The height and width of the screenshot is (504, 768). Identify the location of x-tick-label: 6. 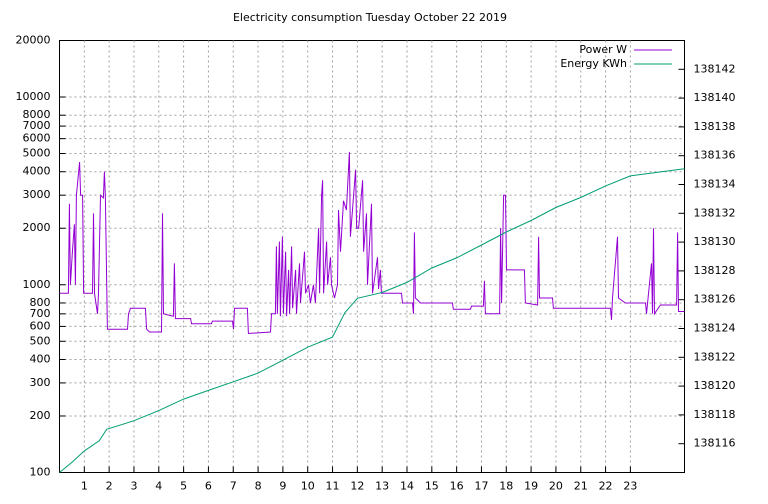
(208, 486).